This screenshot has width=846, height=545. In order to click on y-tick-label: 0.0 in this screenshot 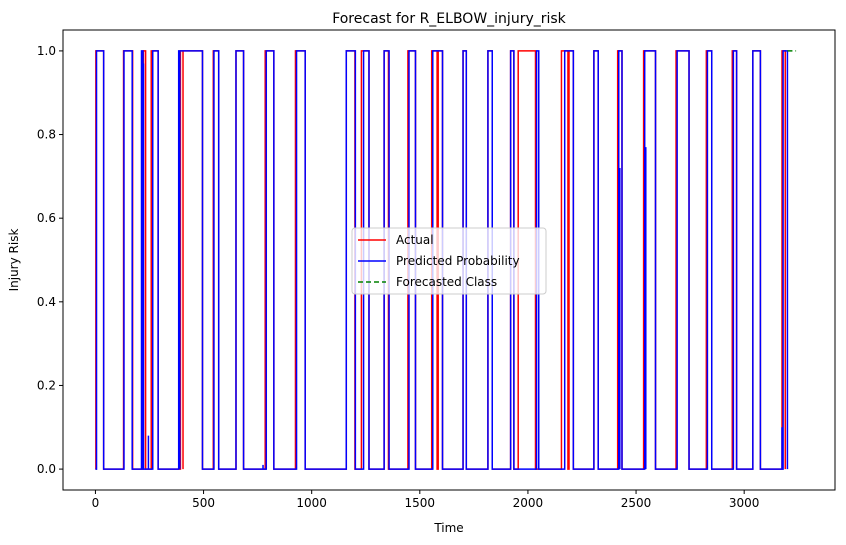, I will do `click(46, 469)`.